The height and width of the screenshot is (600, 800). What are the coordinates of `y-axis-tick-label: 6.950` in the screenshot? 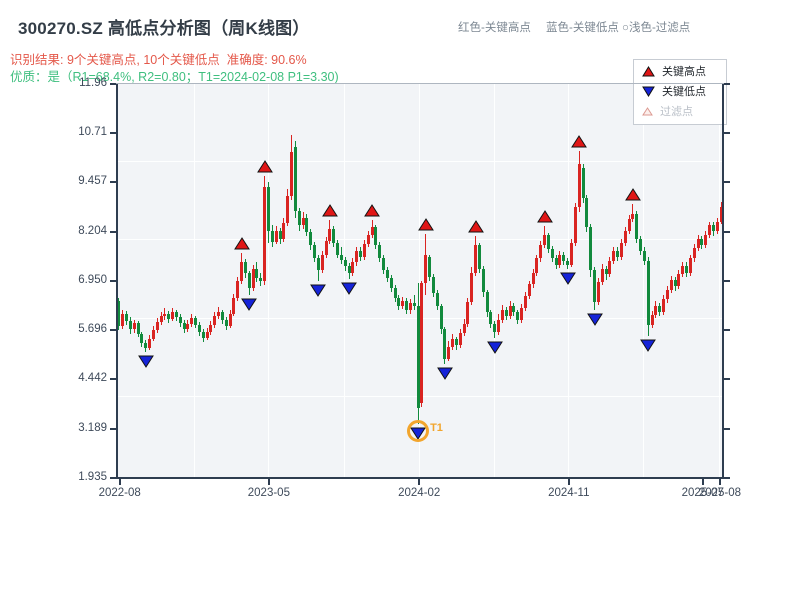 It's located at (92, 279).